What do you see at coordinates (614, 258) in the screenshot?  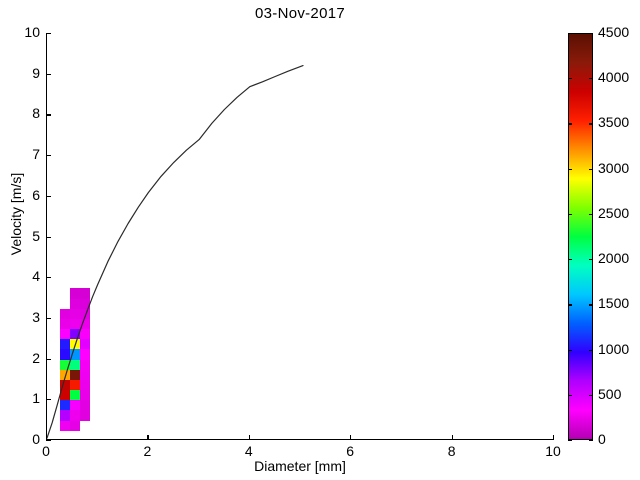 I see `colorbar-tick-label: 2000` at bounding box center [614, 258].